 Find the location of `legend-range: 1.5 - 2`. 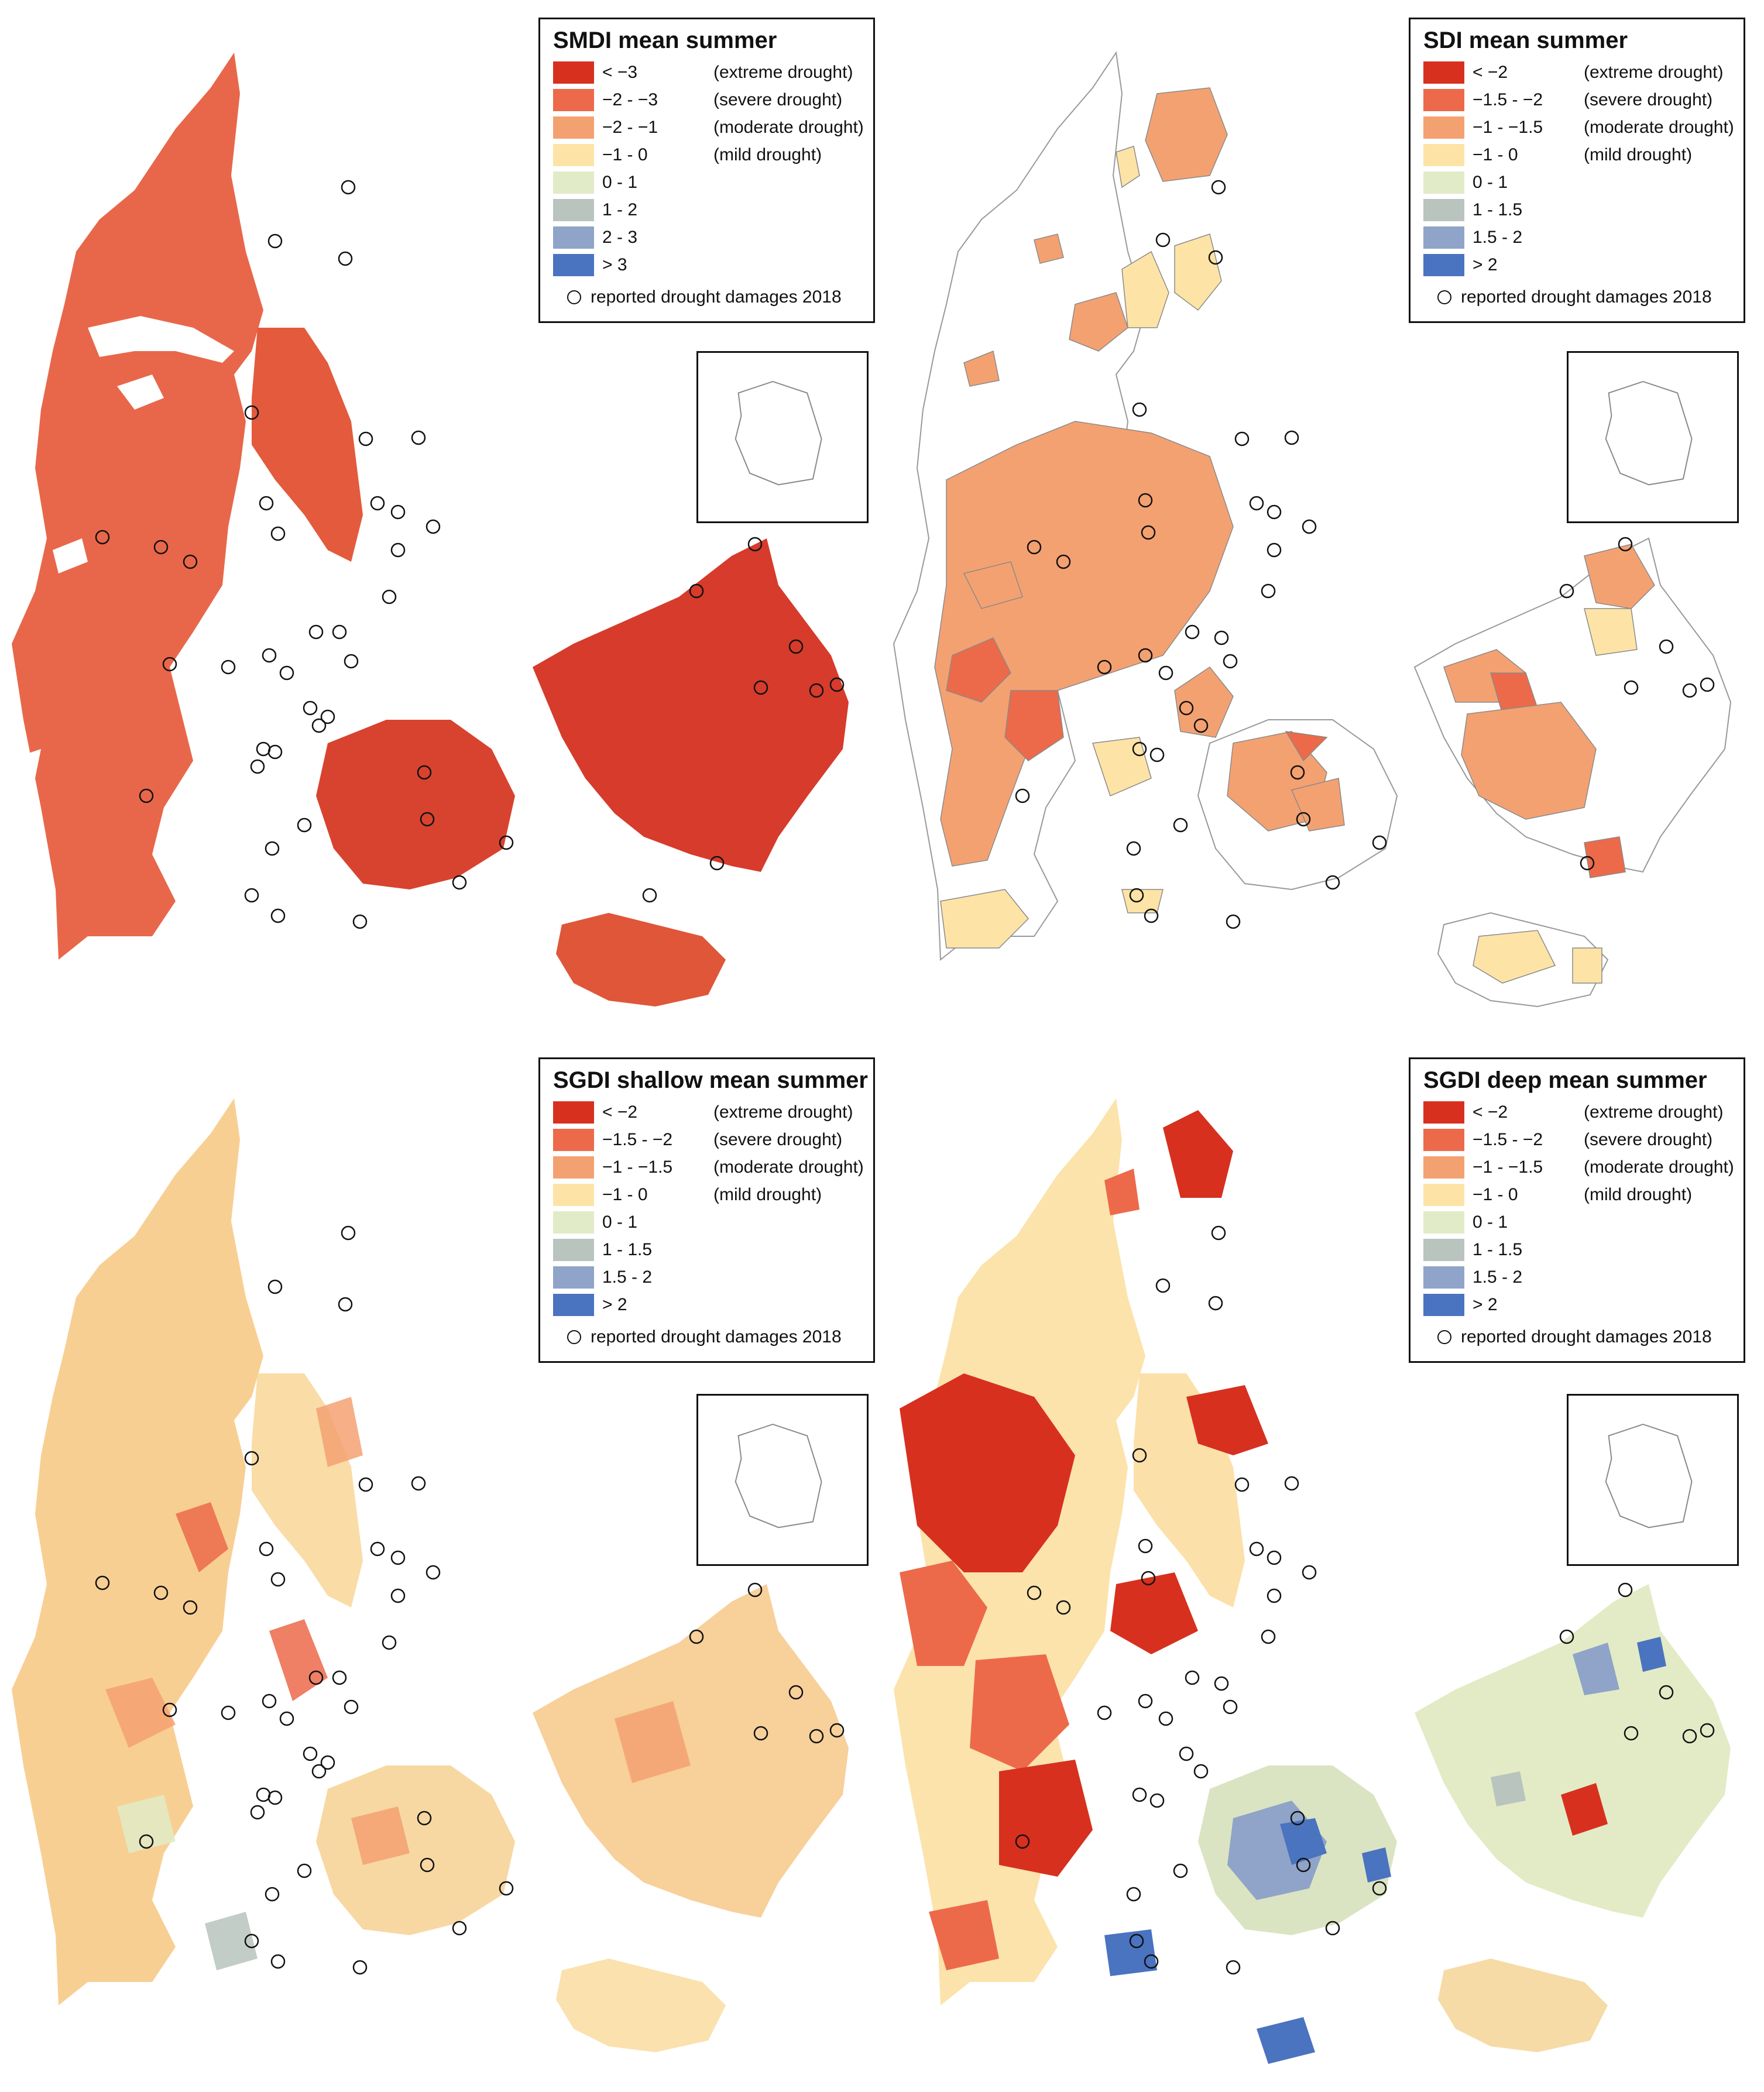

legend-range: 1.5 - 2 is located at coordinates (1498, 237).